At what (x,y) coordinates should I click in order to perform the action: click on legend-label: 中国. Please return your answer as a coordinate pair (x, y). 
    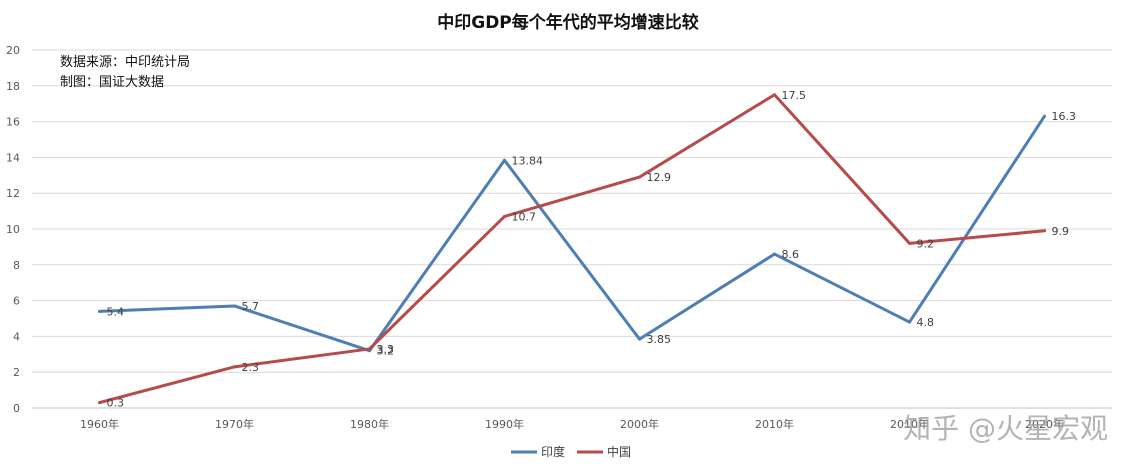
    Looking at the image, I should click on (619, 451).